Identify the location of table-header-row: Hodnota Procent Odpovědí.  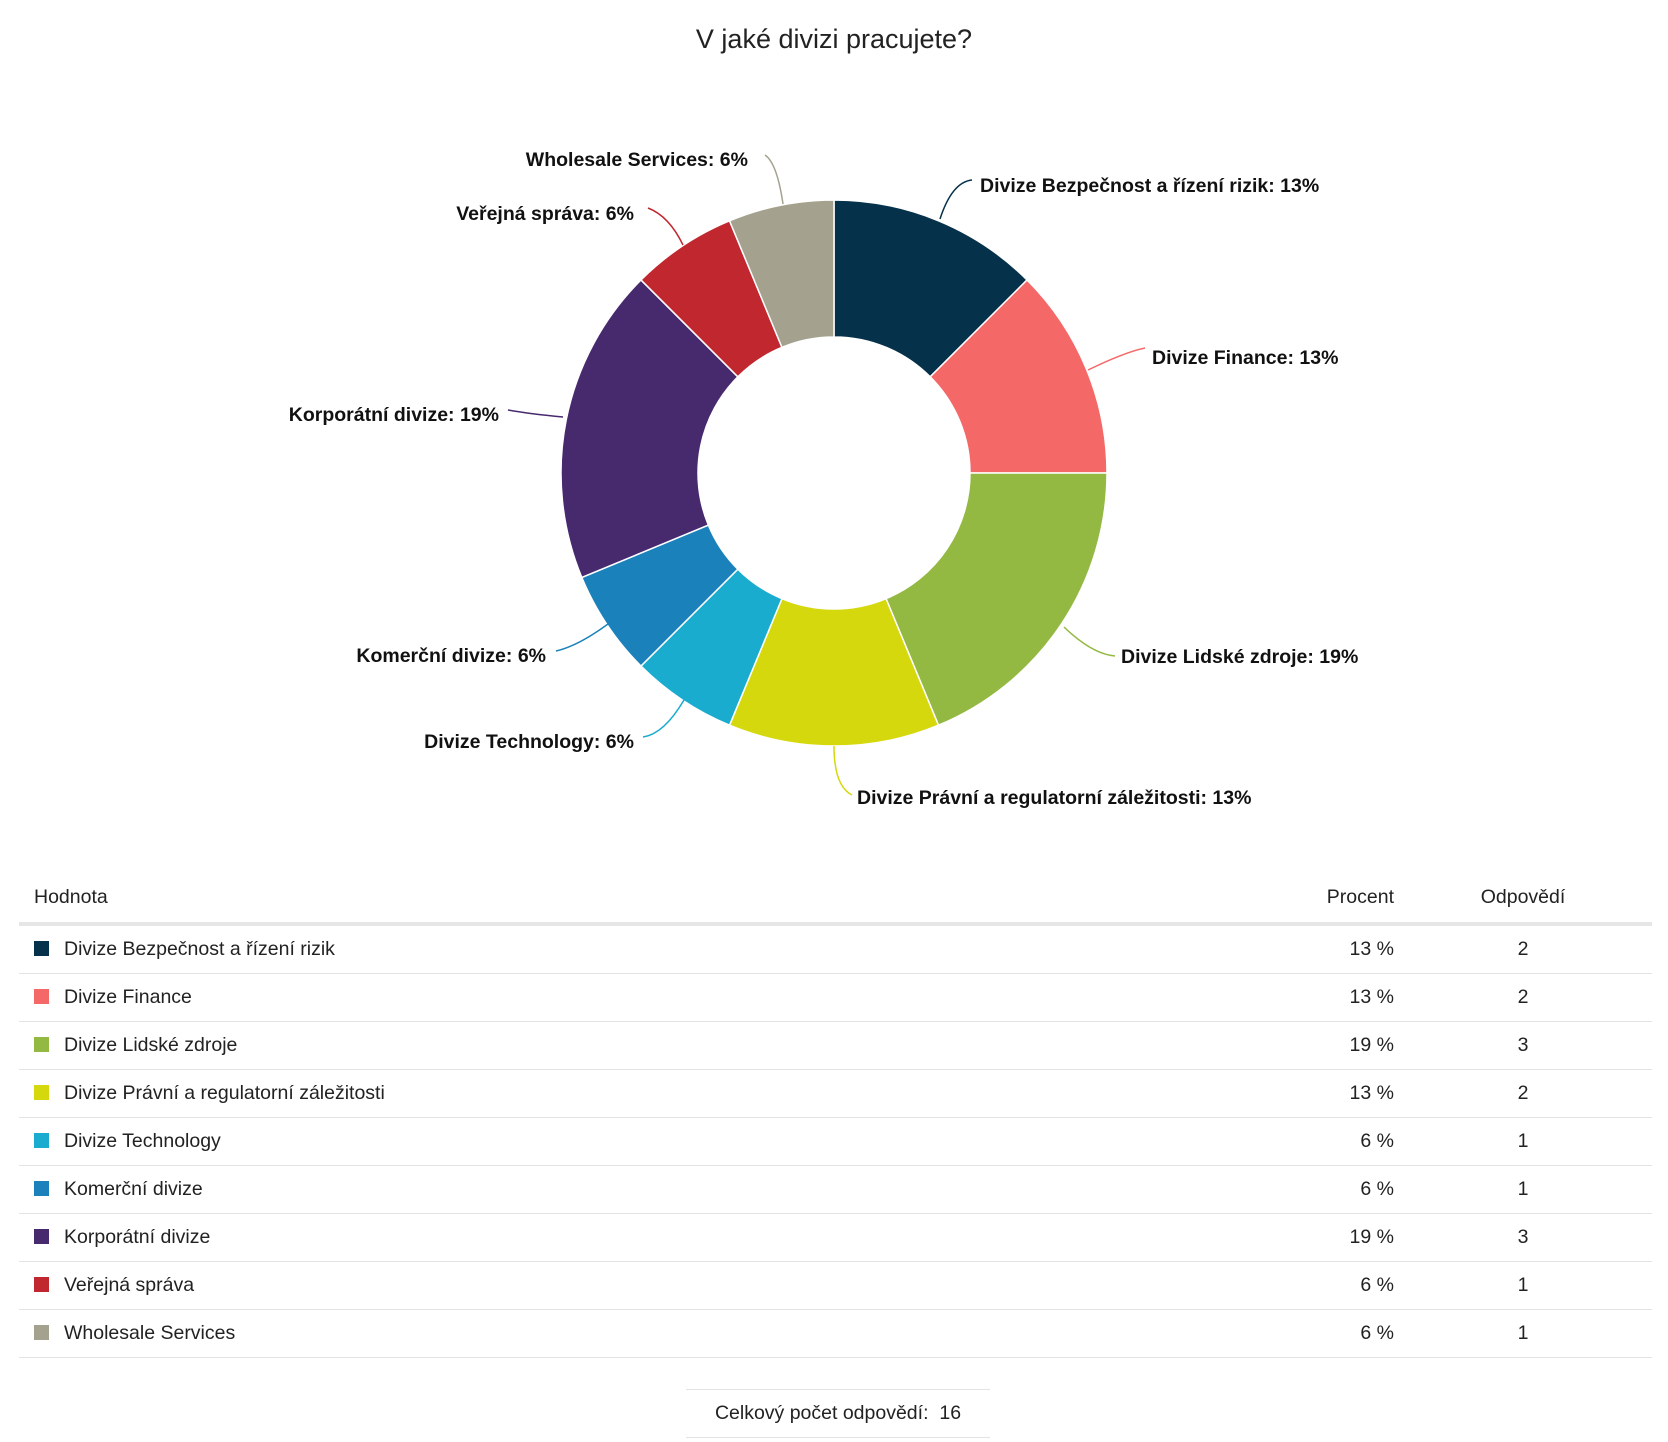
(835, 899).